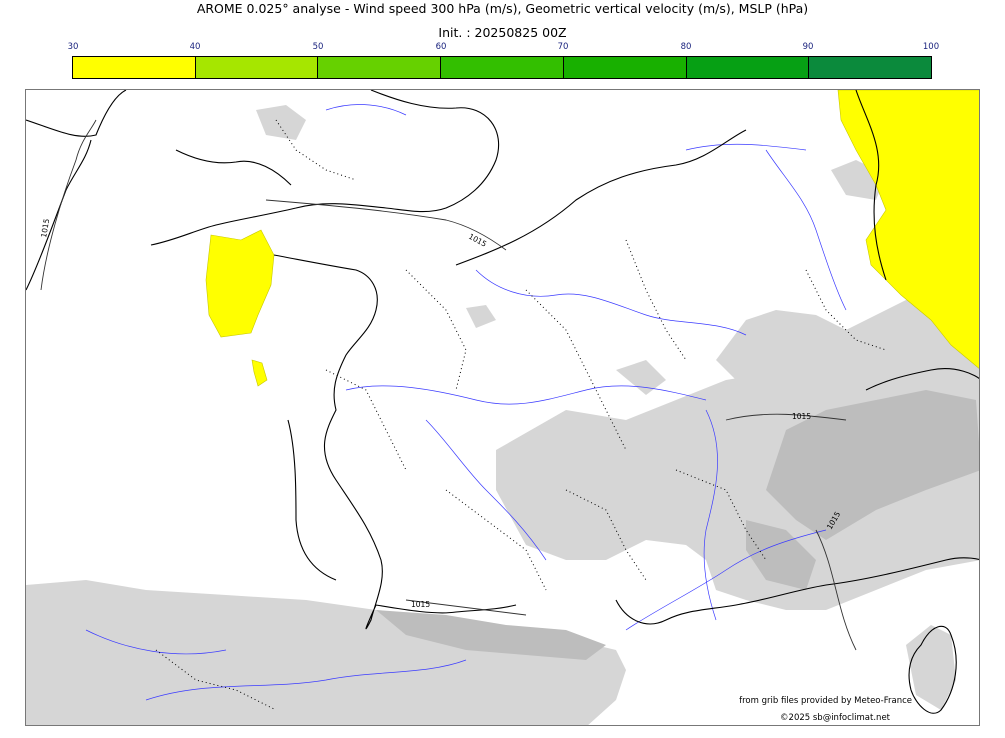  I want to click on copyright-credit: ©2025 sb@infoclimat.net, so click(835, 718).